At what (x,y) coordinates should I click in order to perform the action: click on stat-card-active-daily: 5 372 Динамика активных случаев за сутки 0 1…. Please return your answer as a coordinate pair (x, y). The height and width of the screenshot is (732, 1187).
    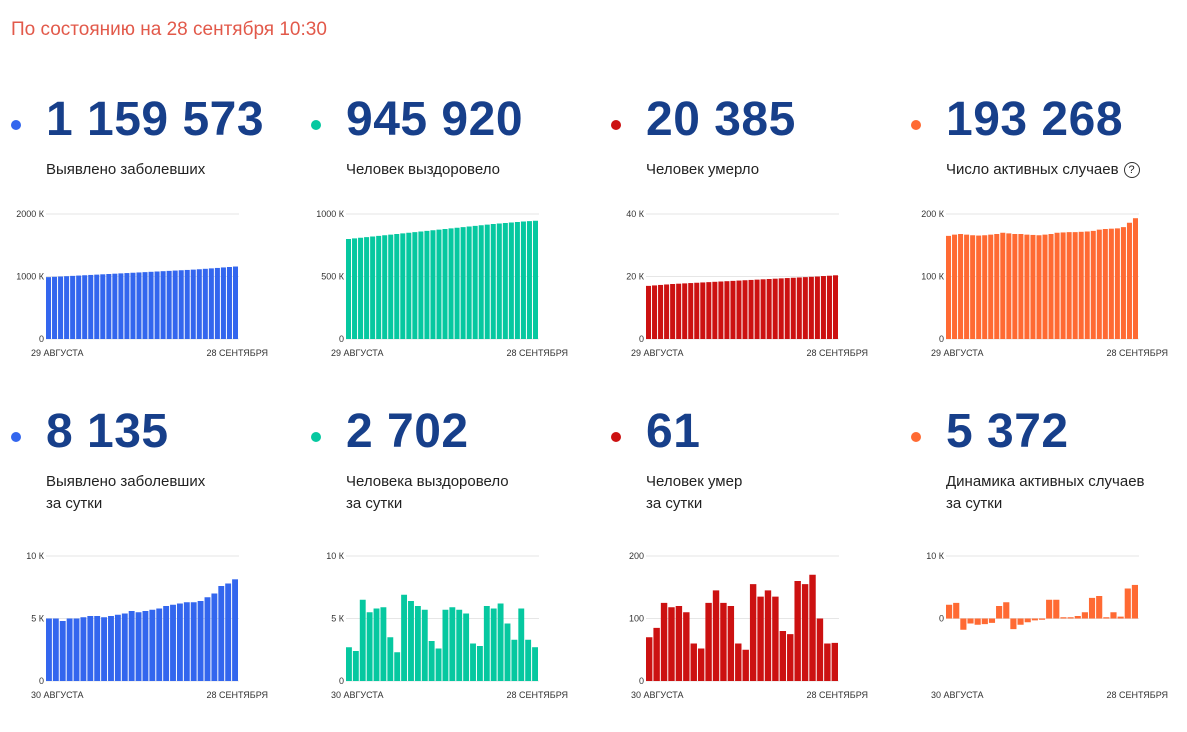
    Looking at the image, I should click on (1049, 567).